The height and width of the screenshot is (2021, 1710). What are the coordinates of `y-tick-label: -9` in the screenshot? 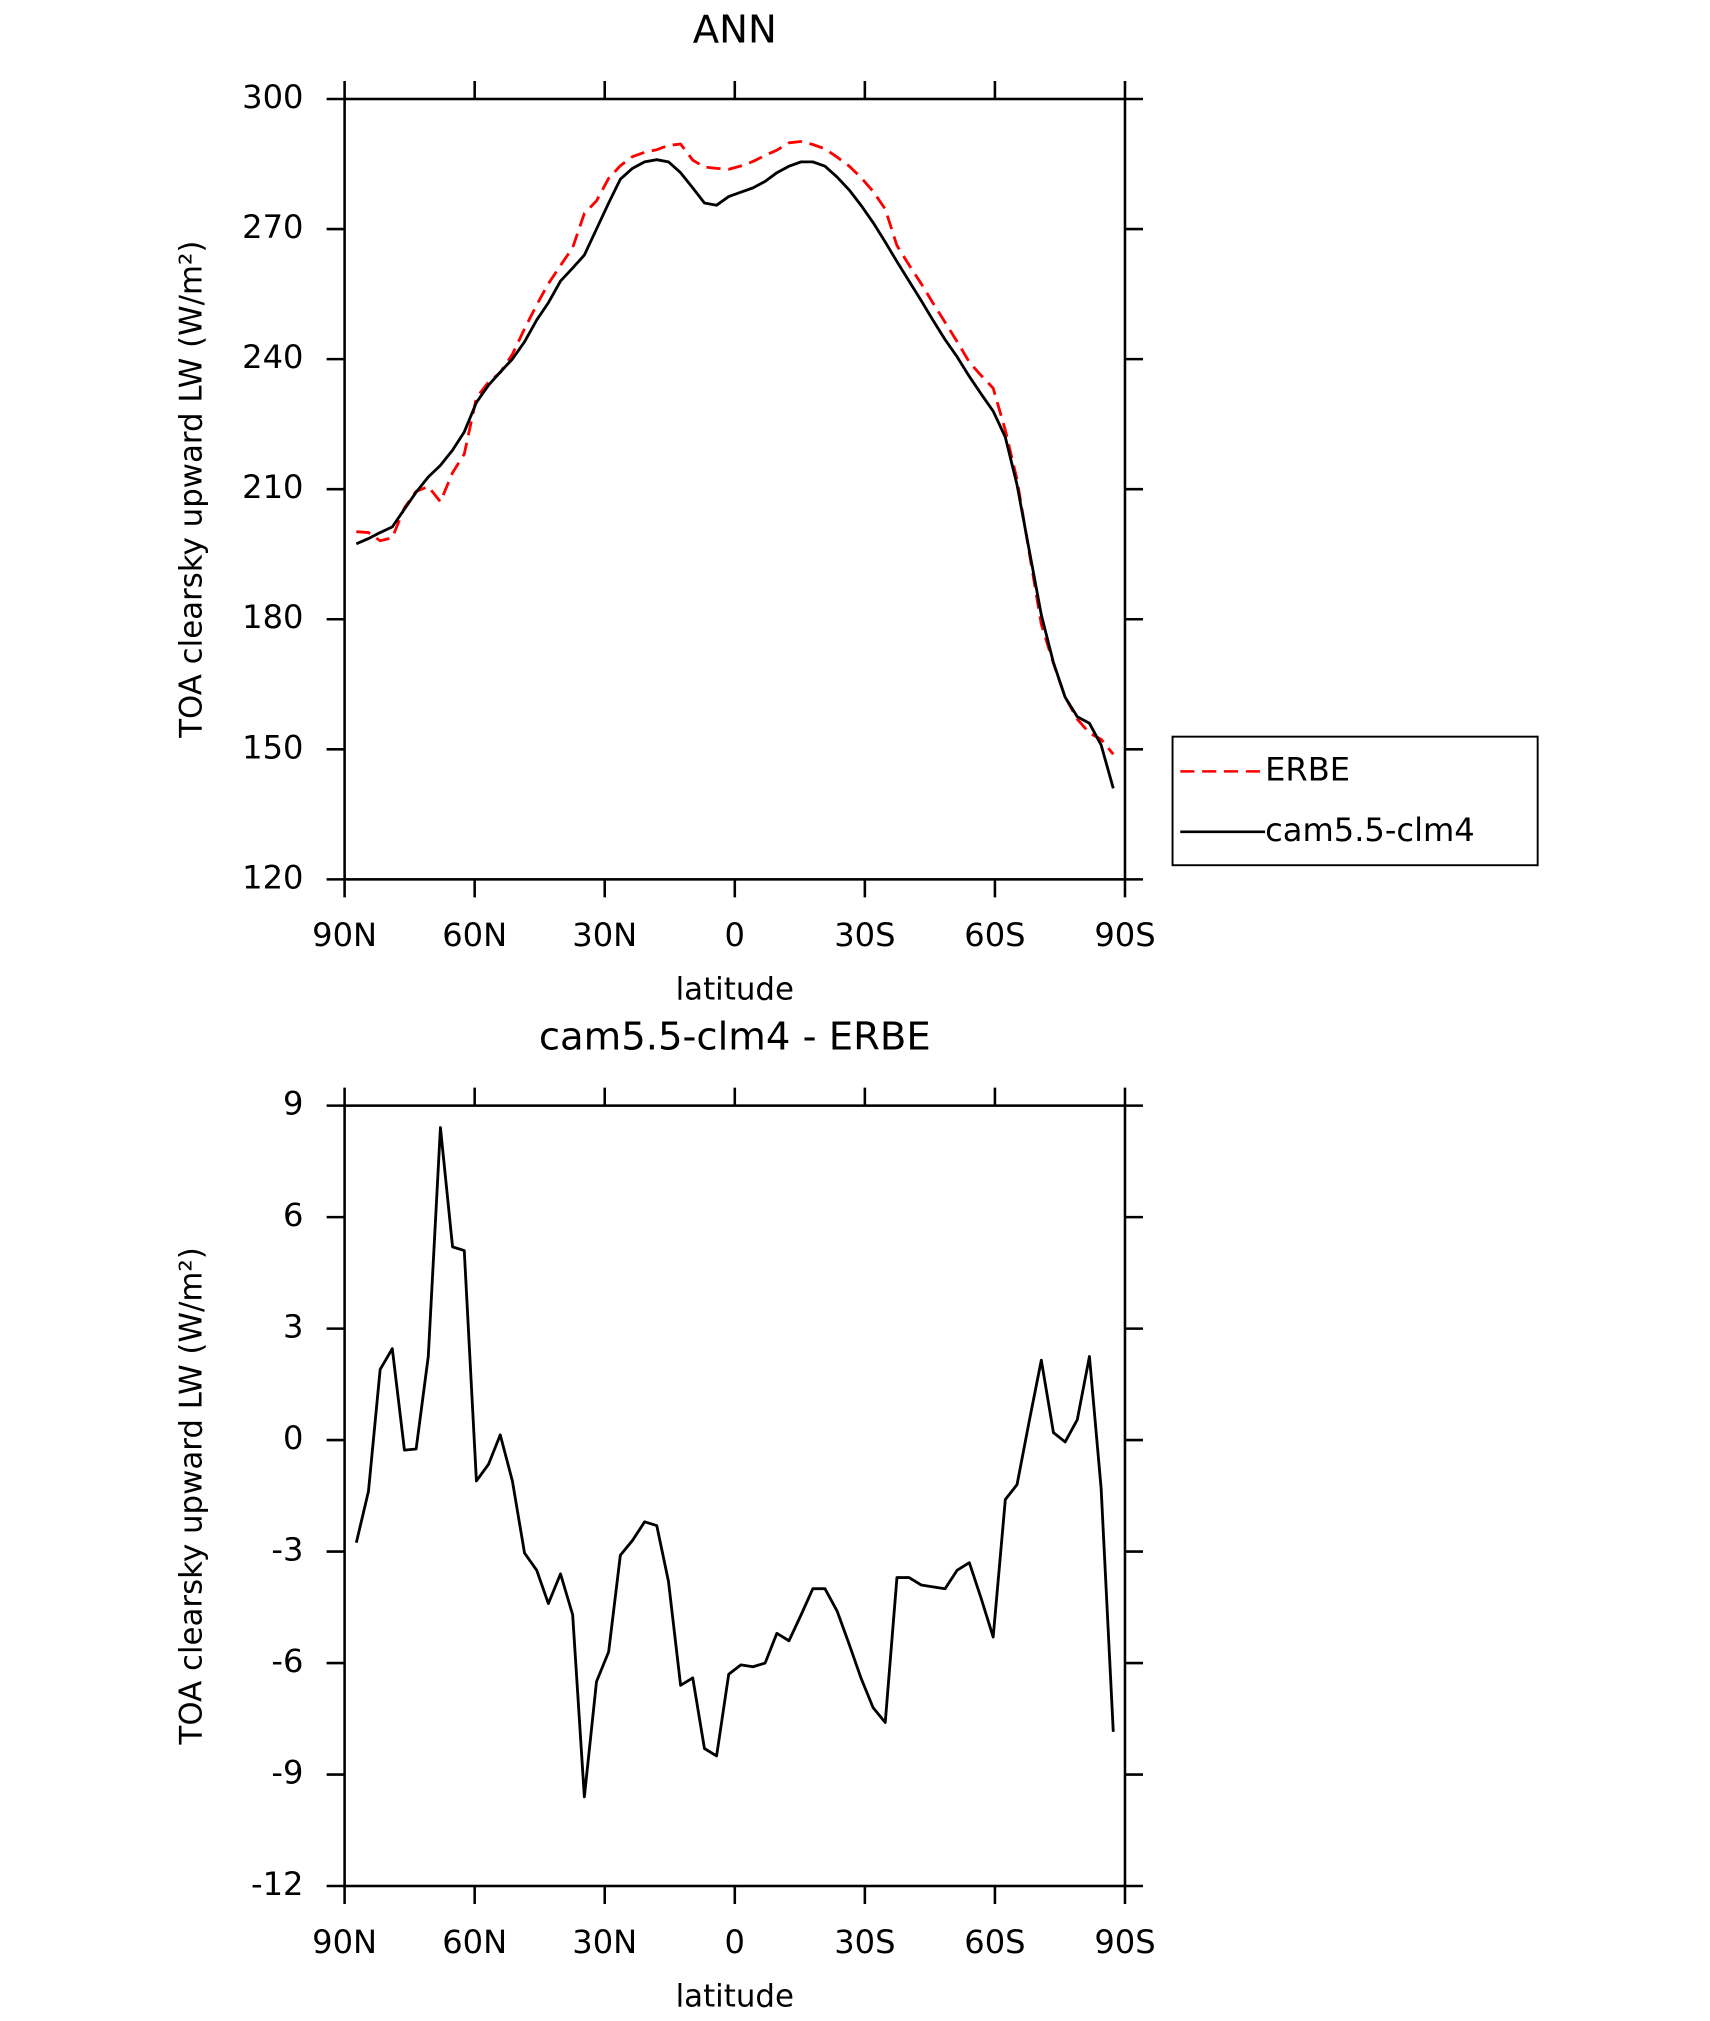 It's located at (287, 1773).